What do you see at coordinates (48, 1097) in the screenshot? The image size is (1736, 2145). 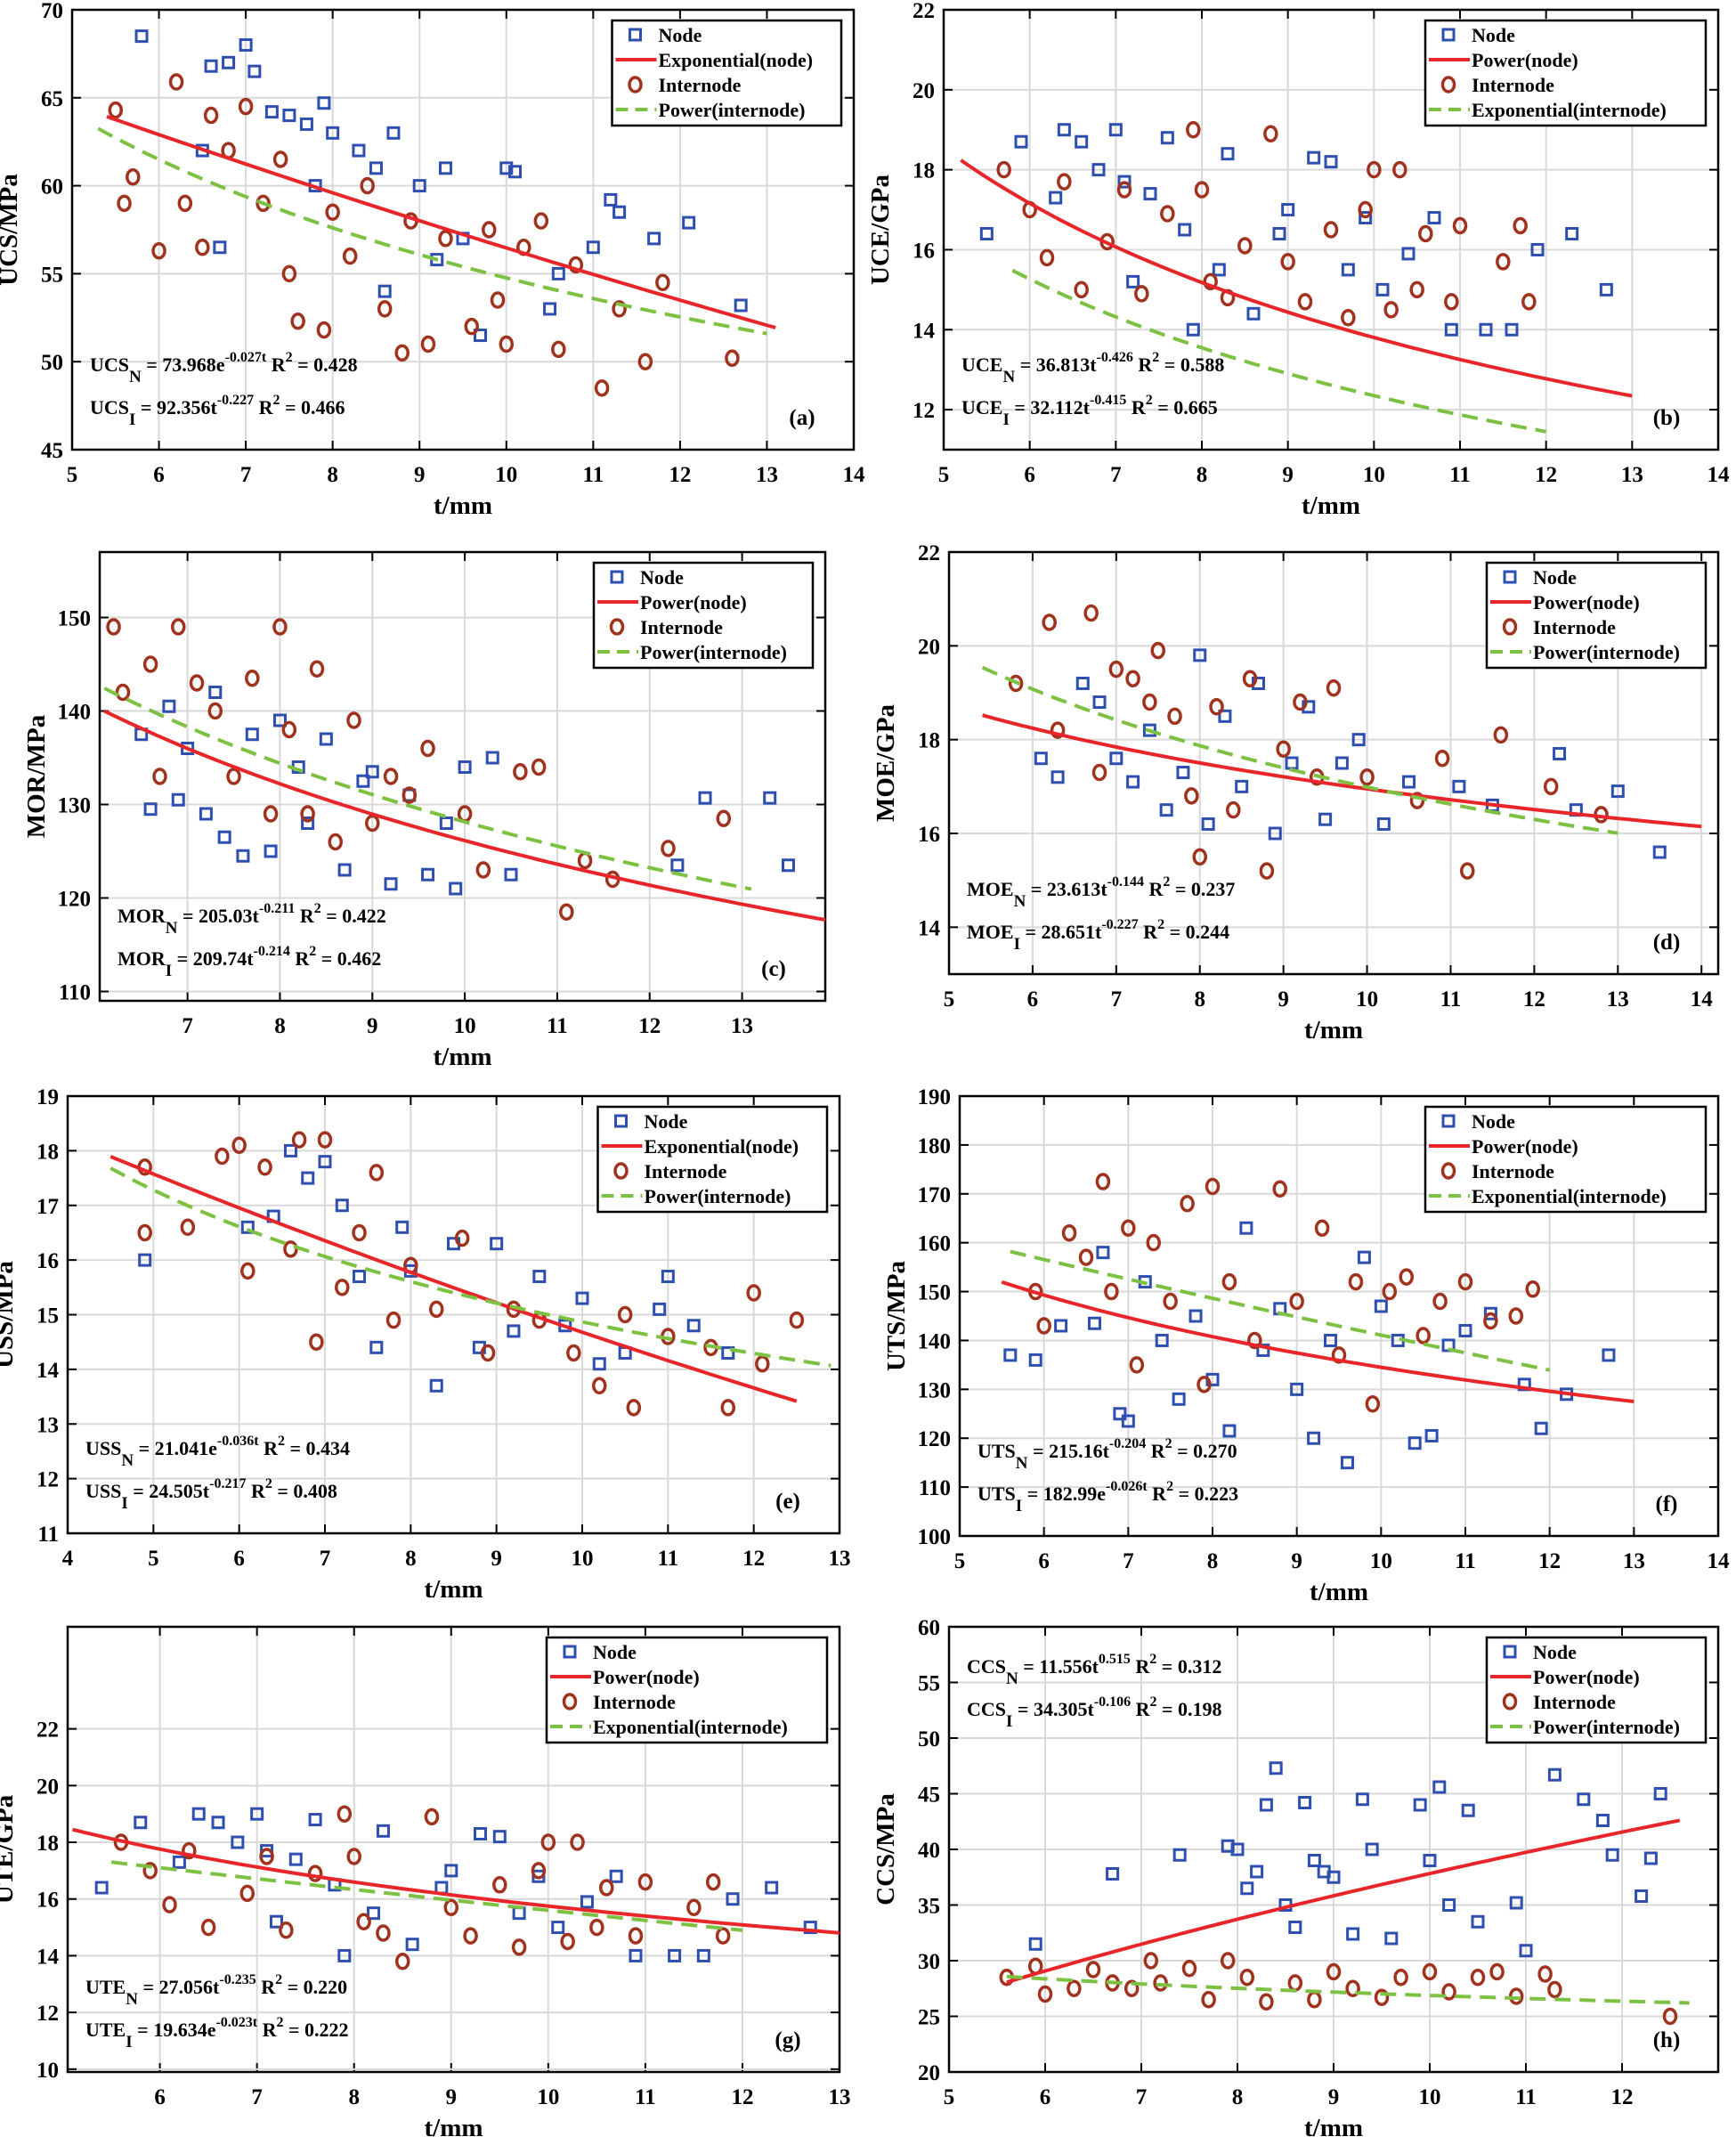 I see `y-tick-label: 19` at bounding box center [48, 1097].